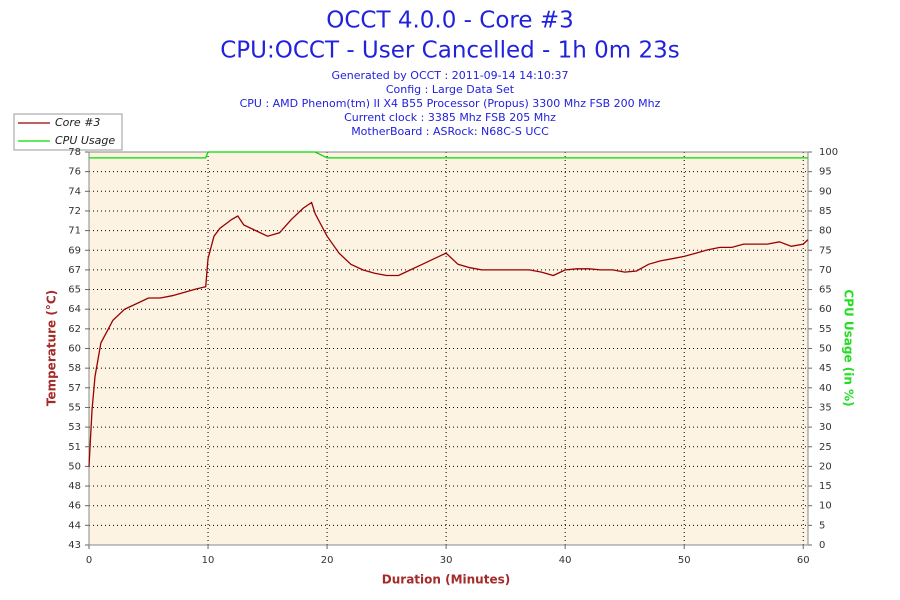  I want to click on info-line: Current clock : 3385 Mhz FSB 205 Mhz, so click(450, 117).